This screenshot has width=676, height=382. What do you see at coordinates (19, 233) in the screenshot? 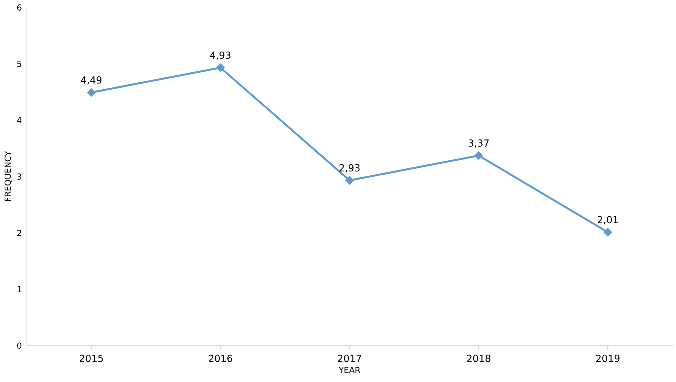
I see `y-tick-label: 2` at bounding box center [19, 233].